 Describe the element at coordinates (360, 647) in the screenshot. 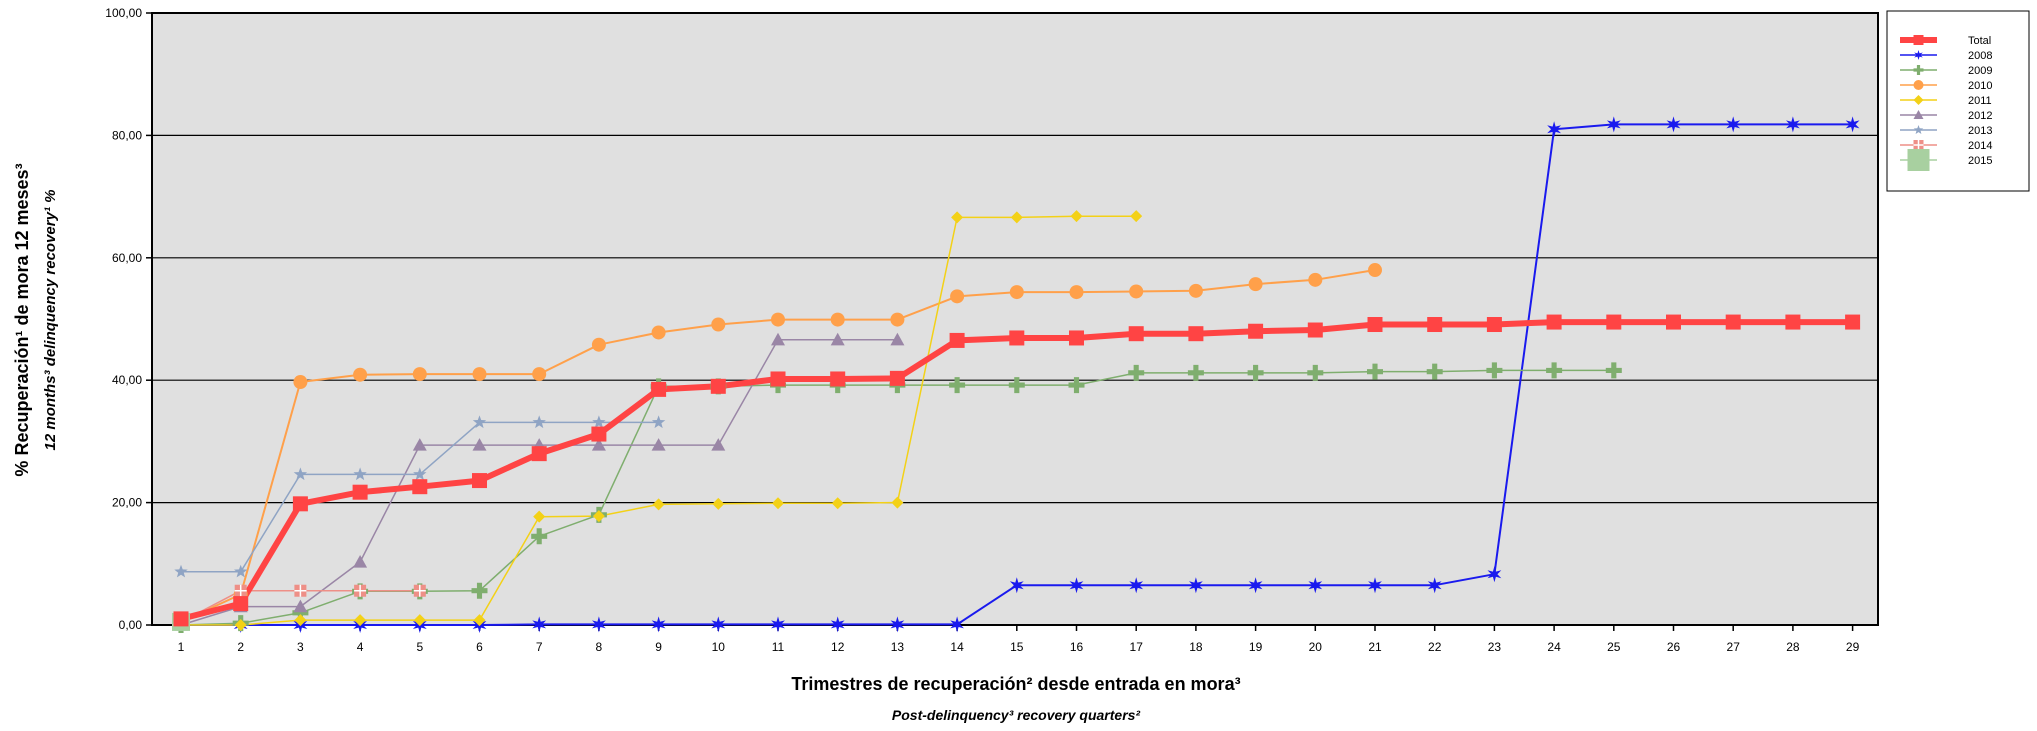

I see `x-tick-label: 4` at that location.